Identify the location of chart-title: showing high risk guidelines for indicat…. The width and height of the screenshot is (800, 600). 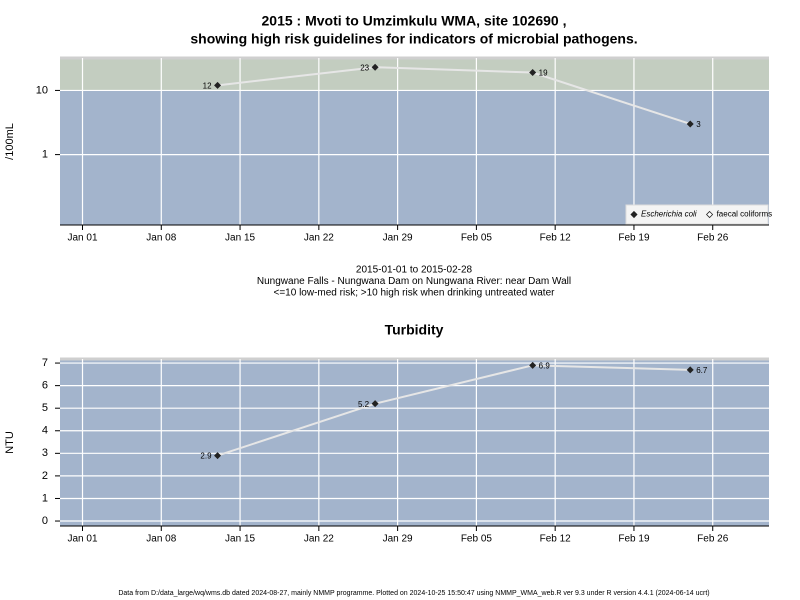
(413, 39).